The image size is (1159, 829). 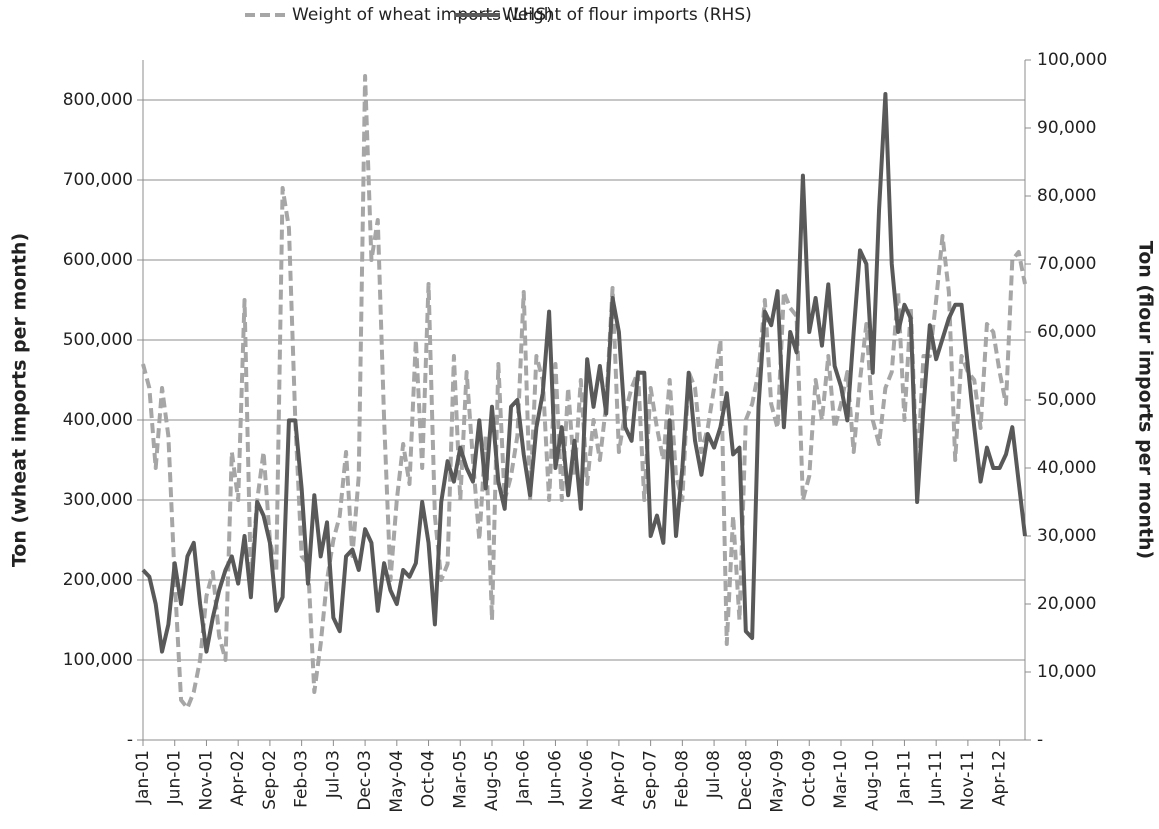 What do you see at coordinates (302, 779) in the screenshot?
I see `x-tick-label: Feb-03` at bounding box center [302, 779].